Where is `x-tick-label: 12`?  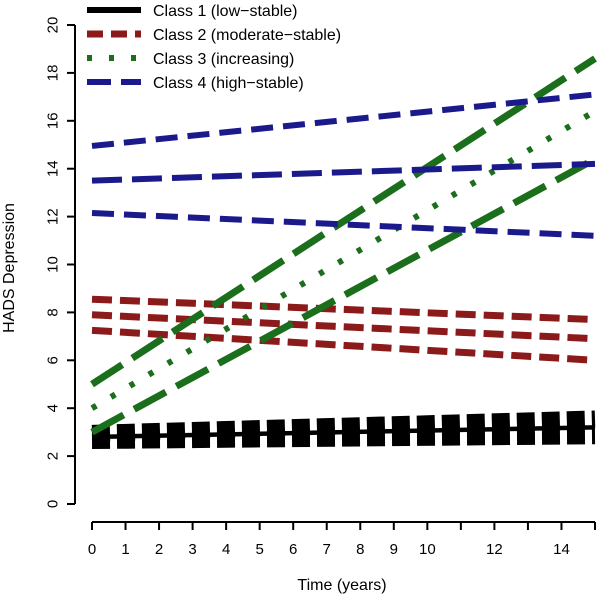 x-tick-label: 12 is located at coordinates (494, 549).